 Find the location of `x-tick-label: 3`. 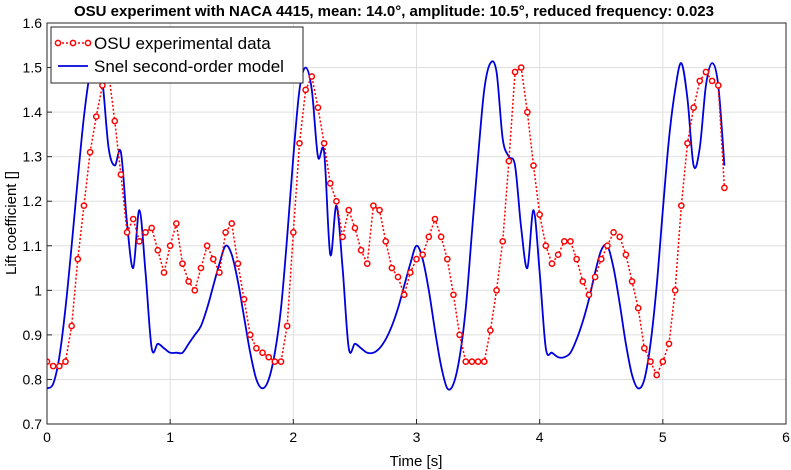

x-tick-label: 3 is located at coordinates (417, 437).